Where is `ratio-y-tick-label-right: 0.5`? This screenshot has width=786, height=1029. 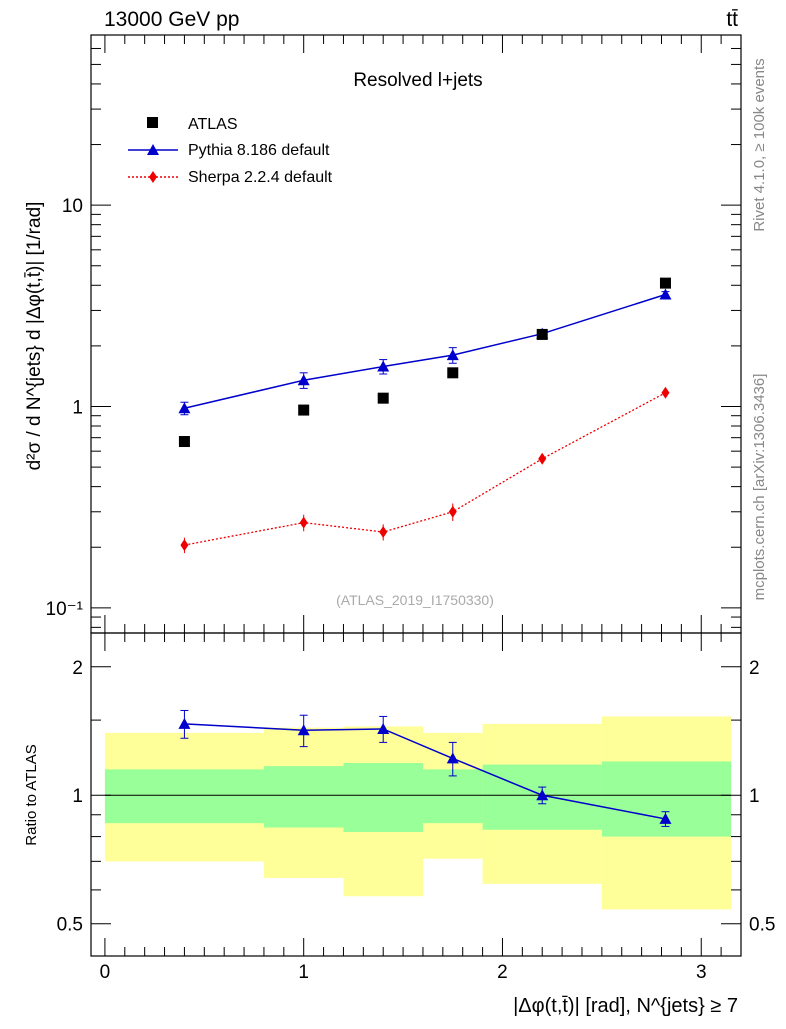
ratio-y-tick-label-right: 0.5 is located at coordinates (762, 925).